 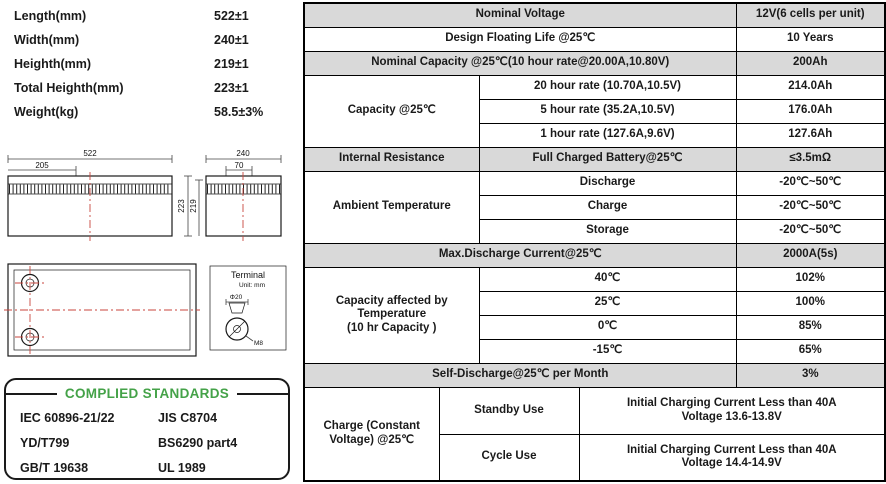 What do you see at coordinates (520, 39) in the screenshot?
I see `spec-label: Design Floating Life @25℃` at bounding box center [520, 39].